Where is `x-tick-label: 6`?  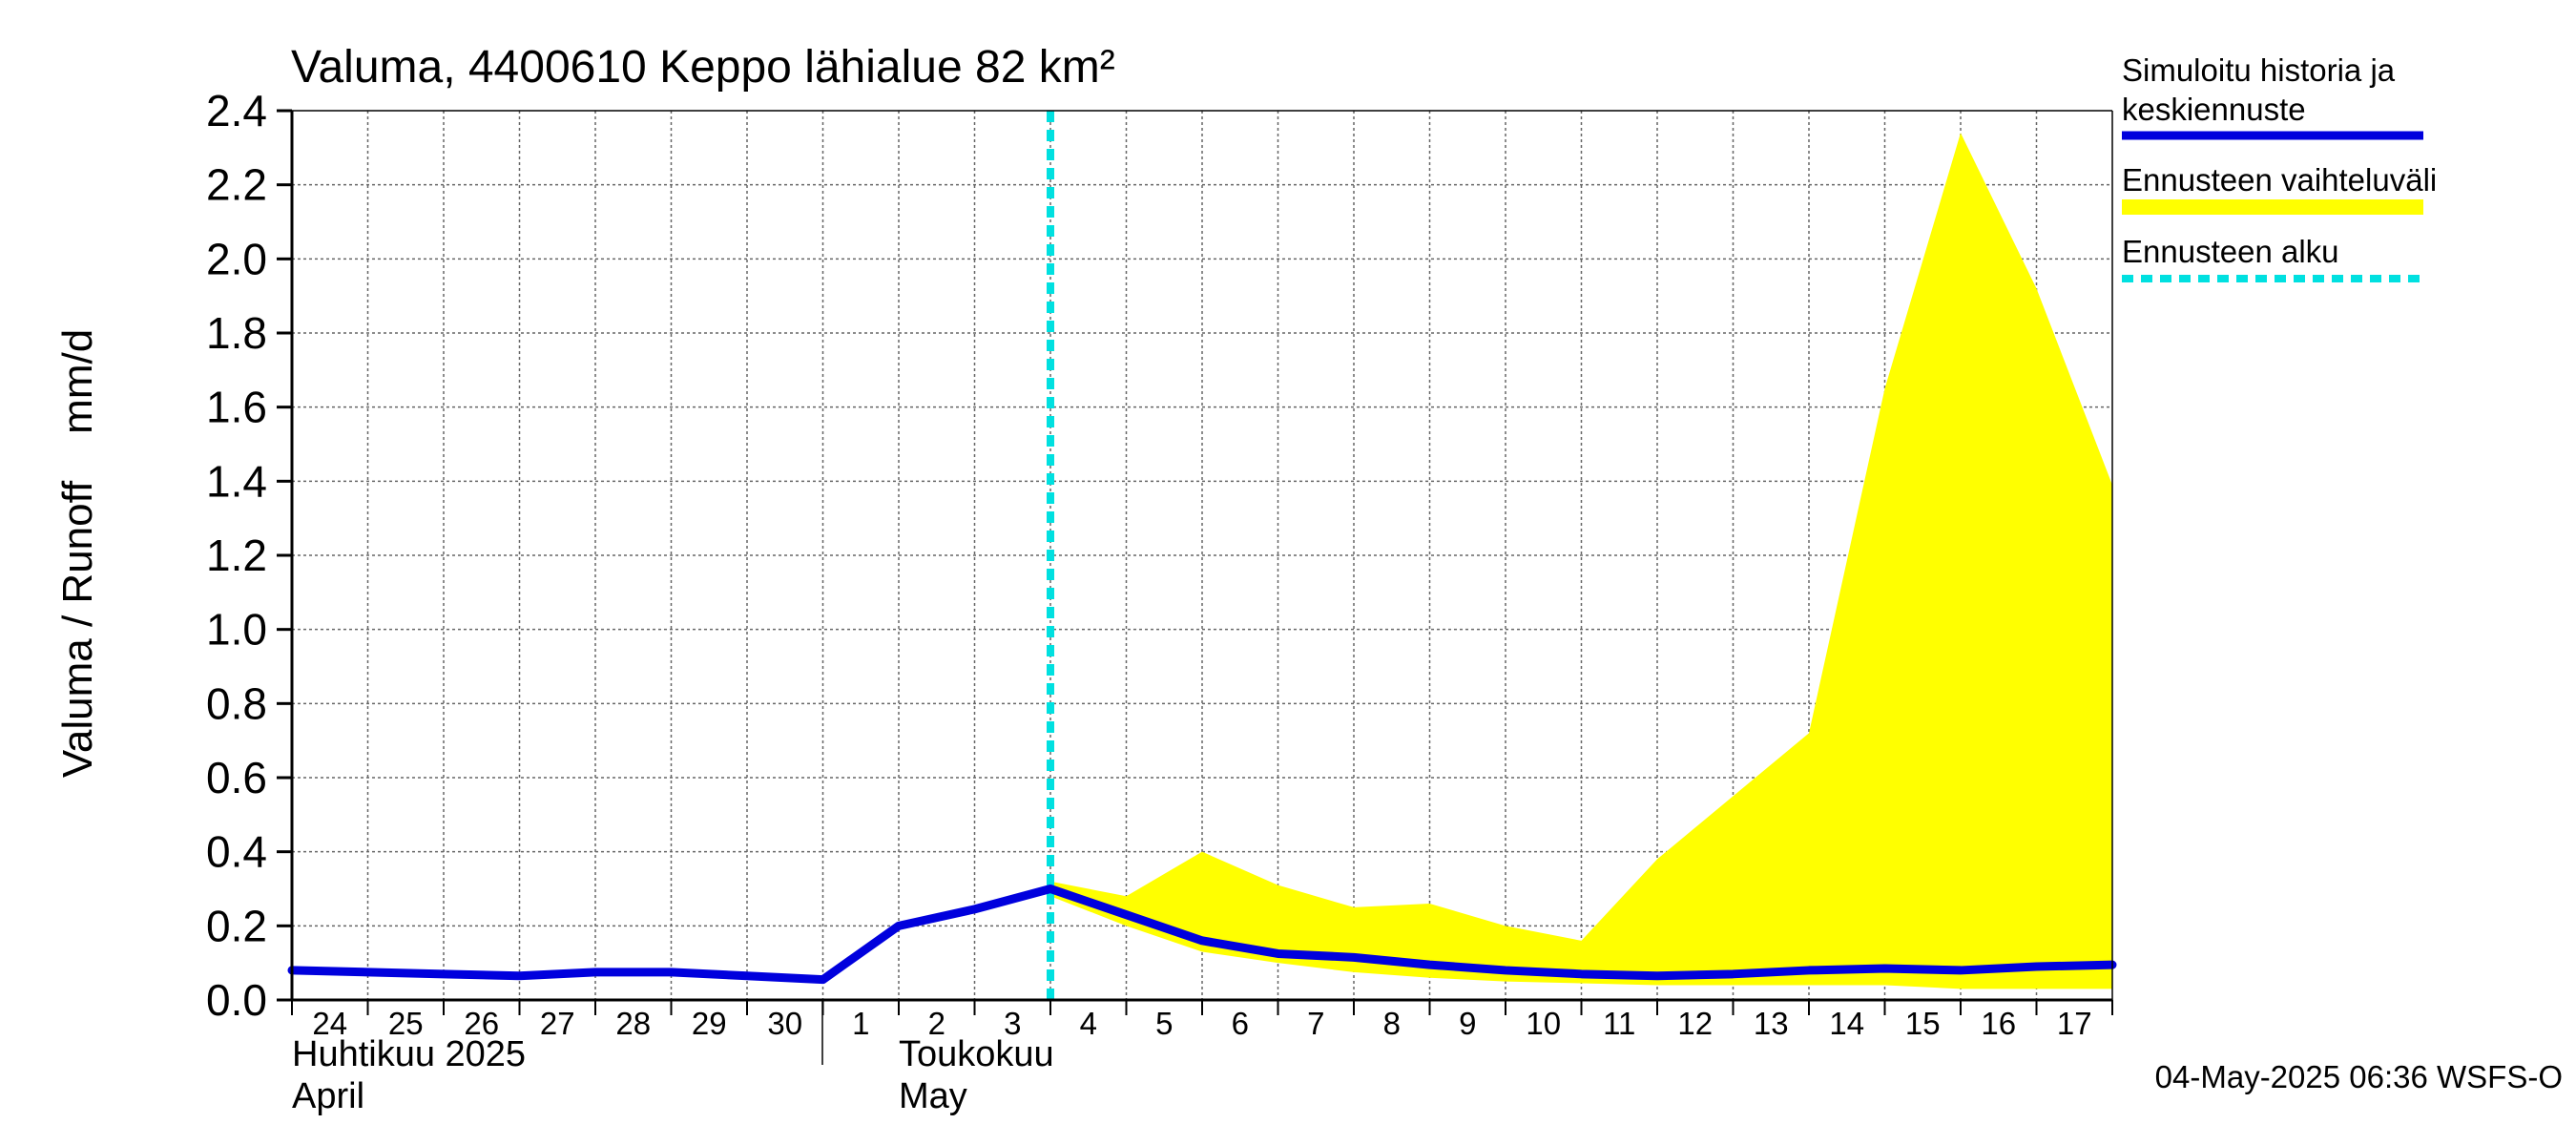
x-tick-label: 6 is located at coordinates (1240, 1023).